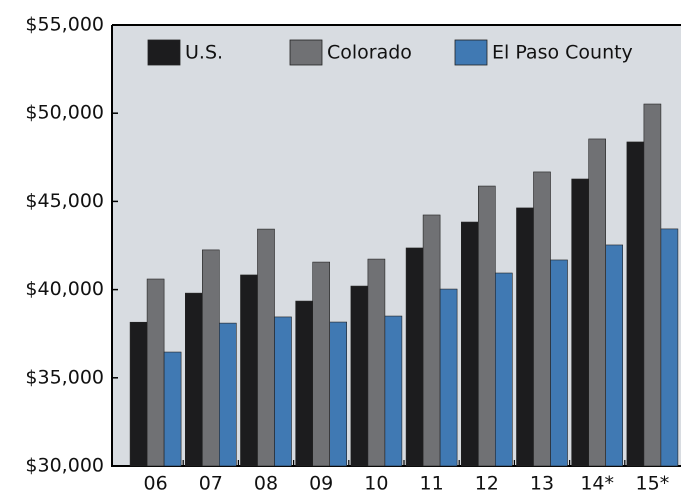 This screenshot has height=497, width=681. Describe the element at coordinates (376, 484) in the screenshot. I see `x-tick-label: 10` at that location.